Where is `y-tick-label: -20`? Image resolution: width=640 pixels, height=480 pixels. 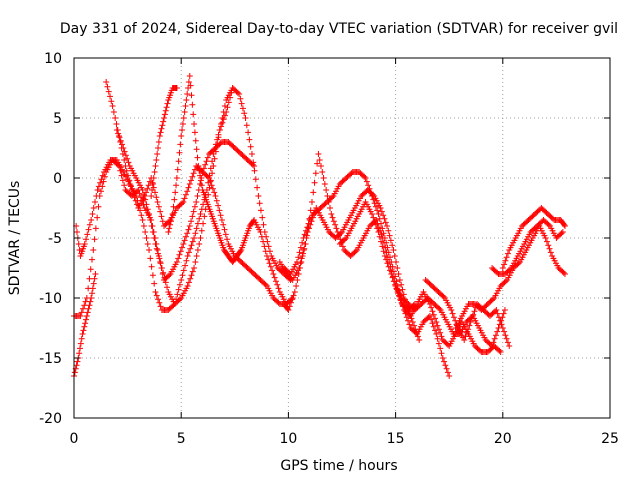 y-tick-label: -20 is located at coordinates (50, 419).